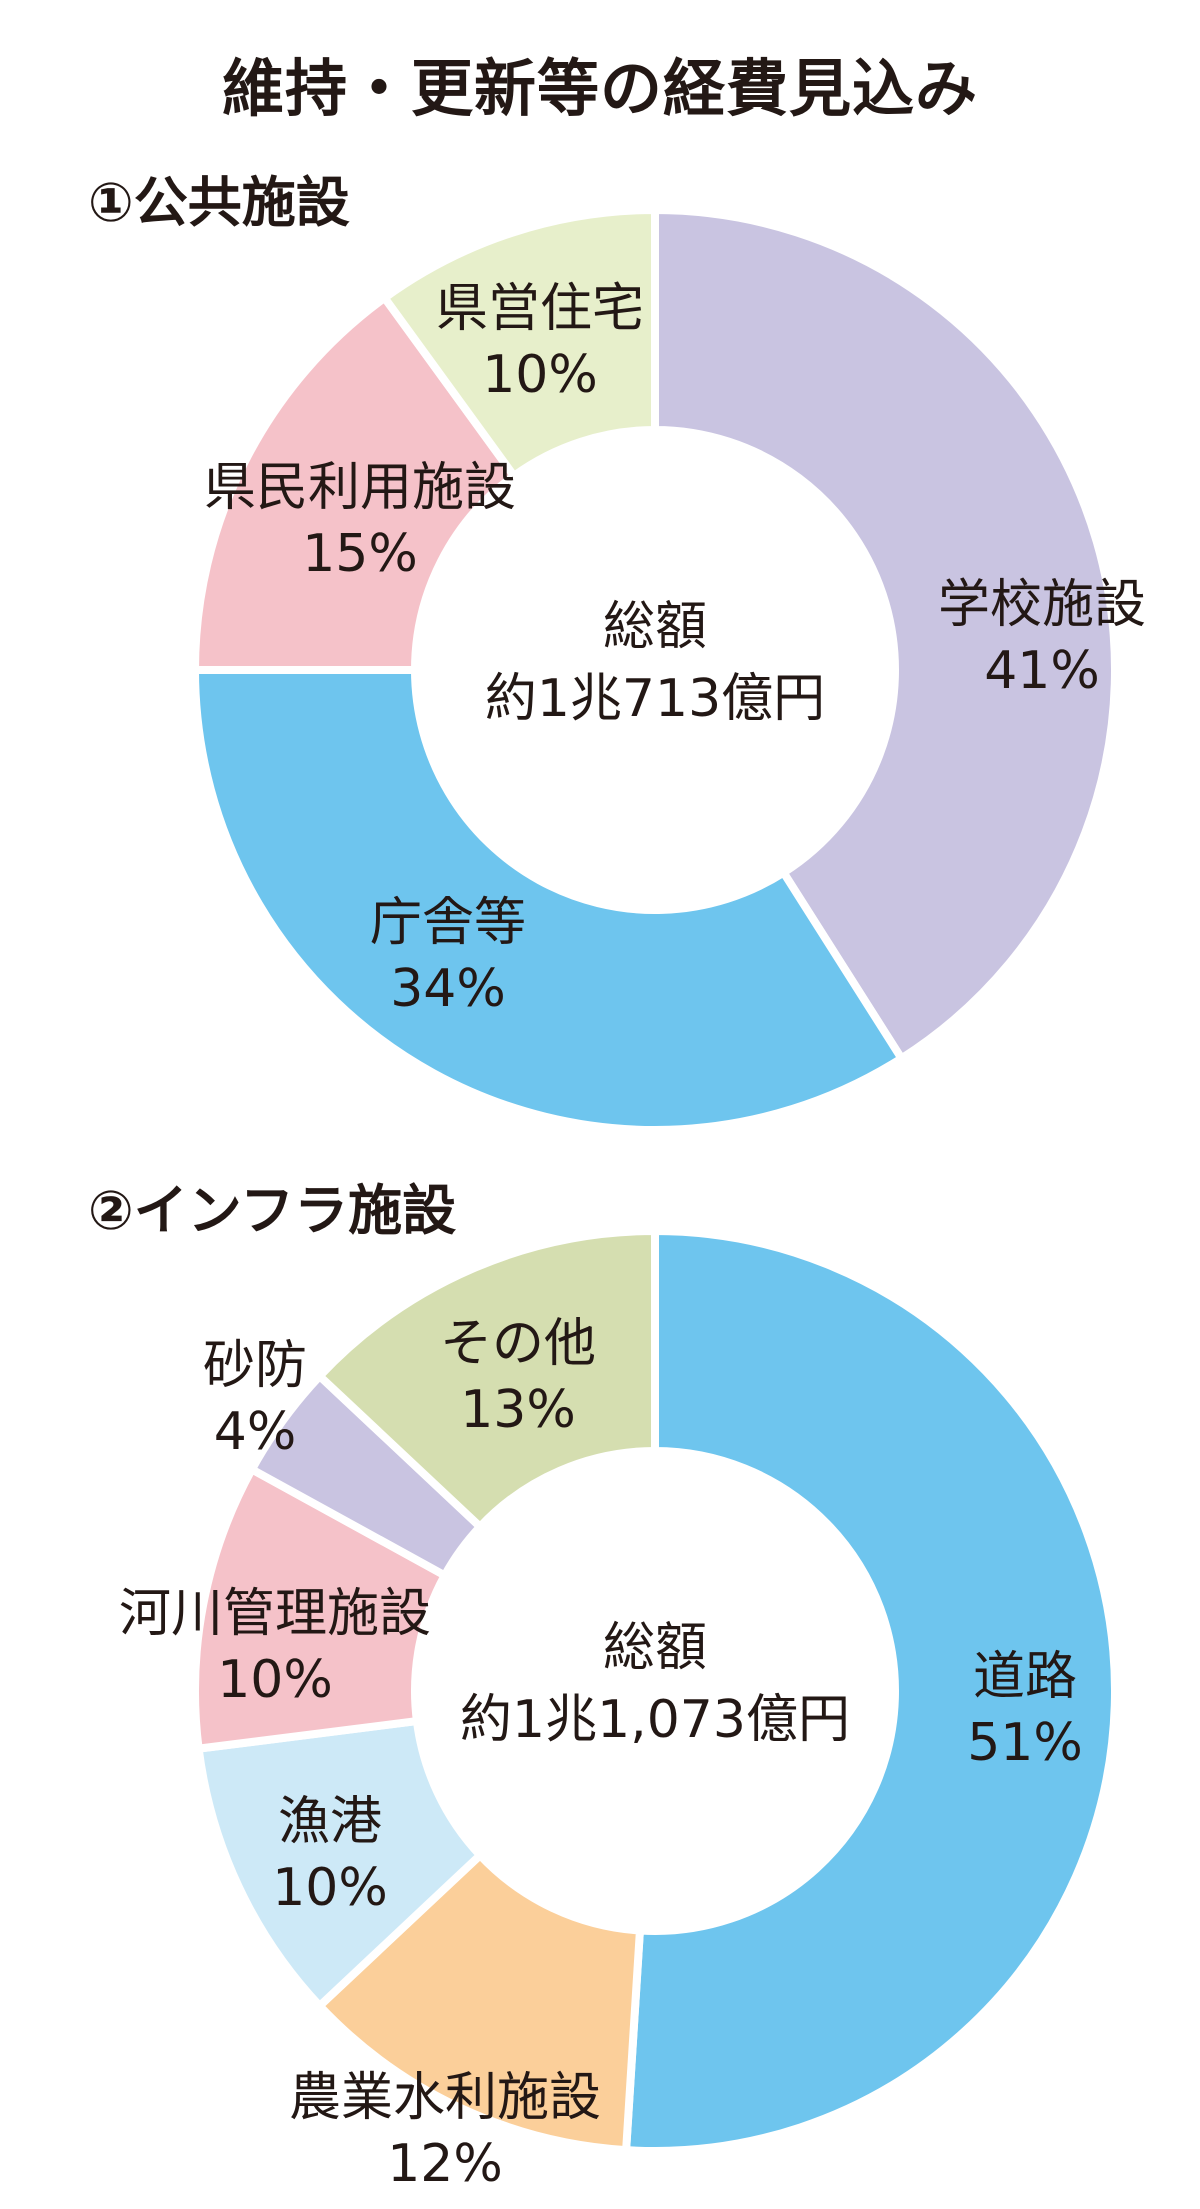  What do you see at coordinates (448, 956) in the screenshot?
I see `slice-label-庁舎等: 庁舎等 34%` at bounding box center [448, 956].